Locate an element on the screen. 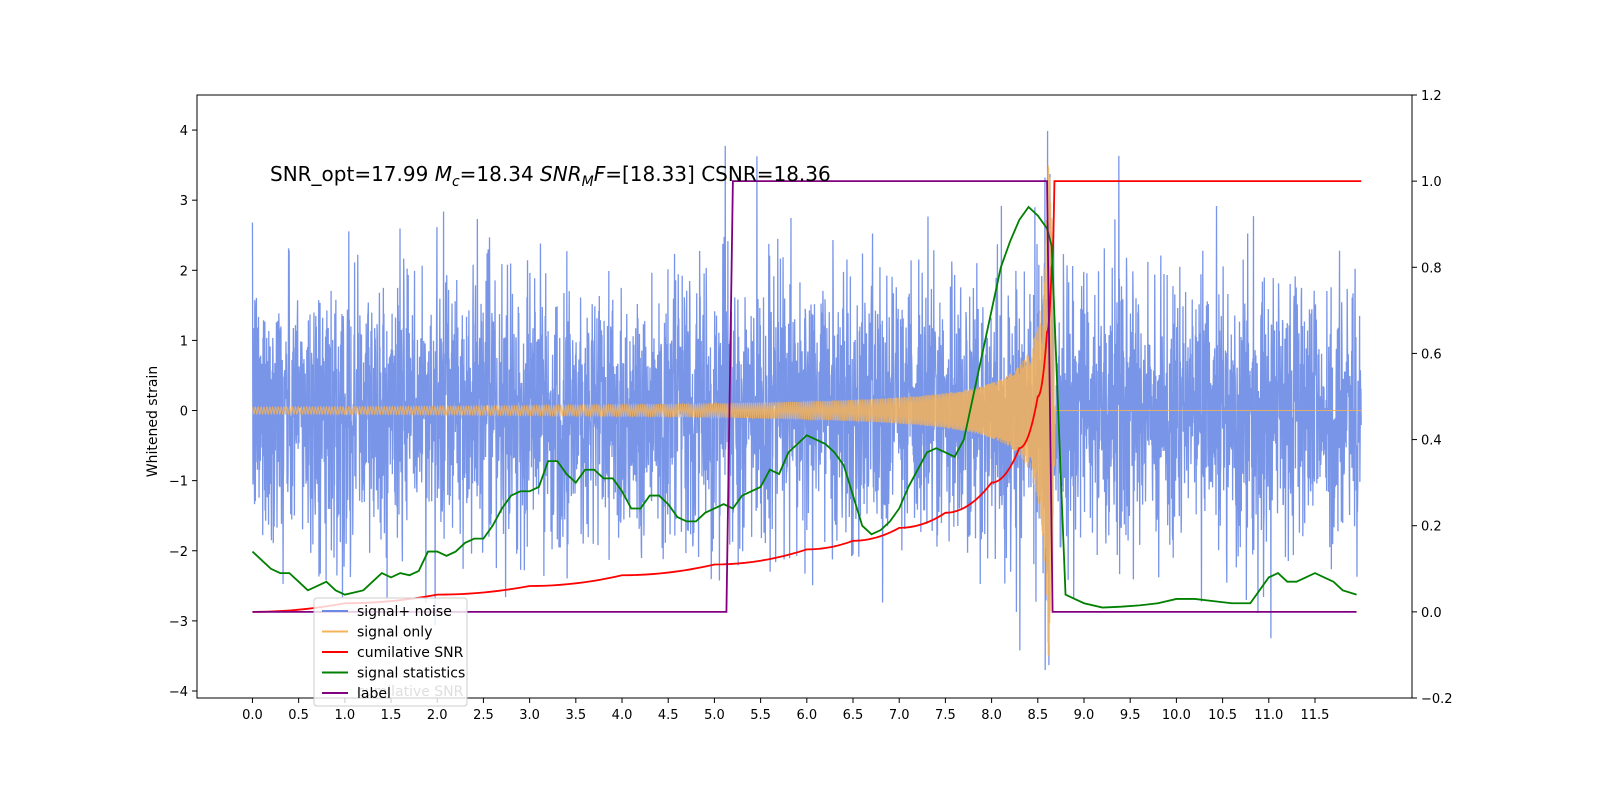 The height and width of the screenshot is (800, 1600). x-tick-label: 2.0 is located at coordinates (437, 715).